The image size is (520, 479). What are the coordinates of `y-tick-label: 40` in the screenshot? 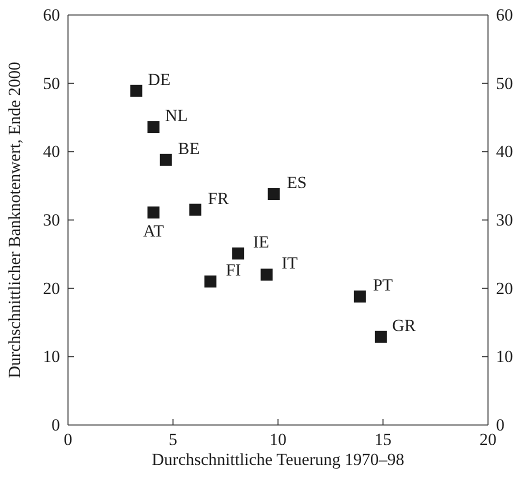 It's located at (51, 152).